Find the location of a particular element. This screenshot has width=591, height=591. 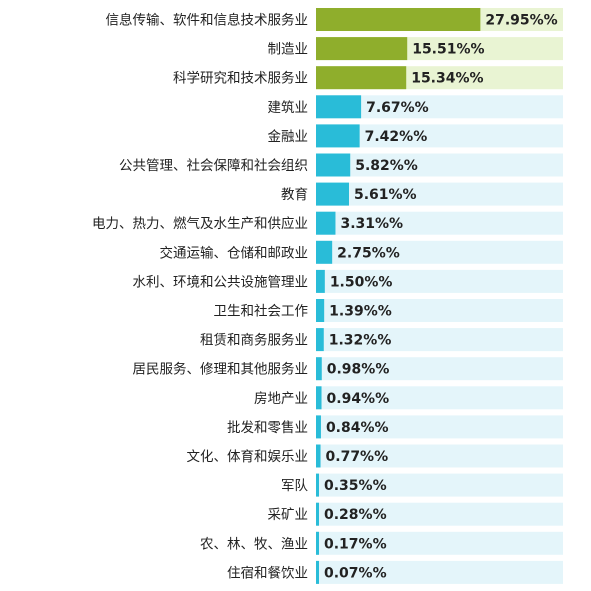

value-label: 0.35%% is located at coordinates (355, 486).